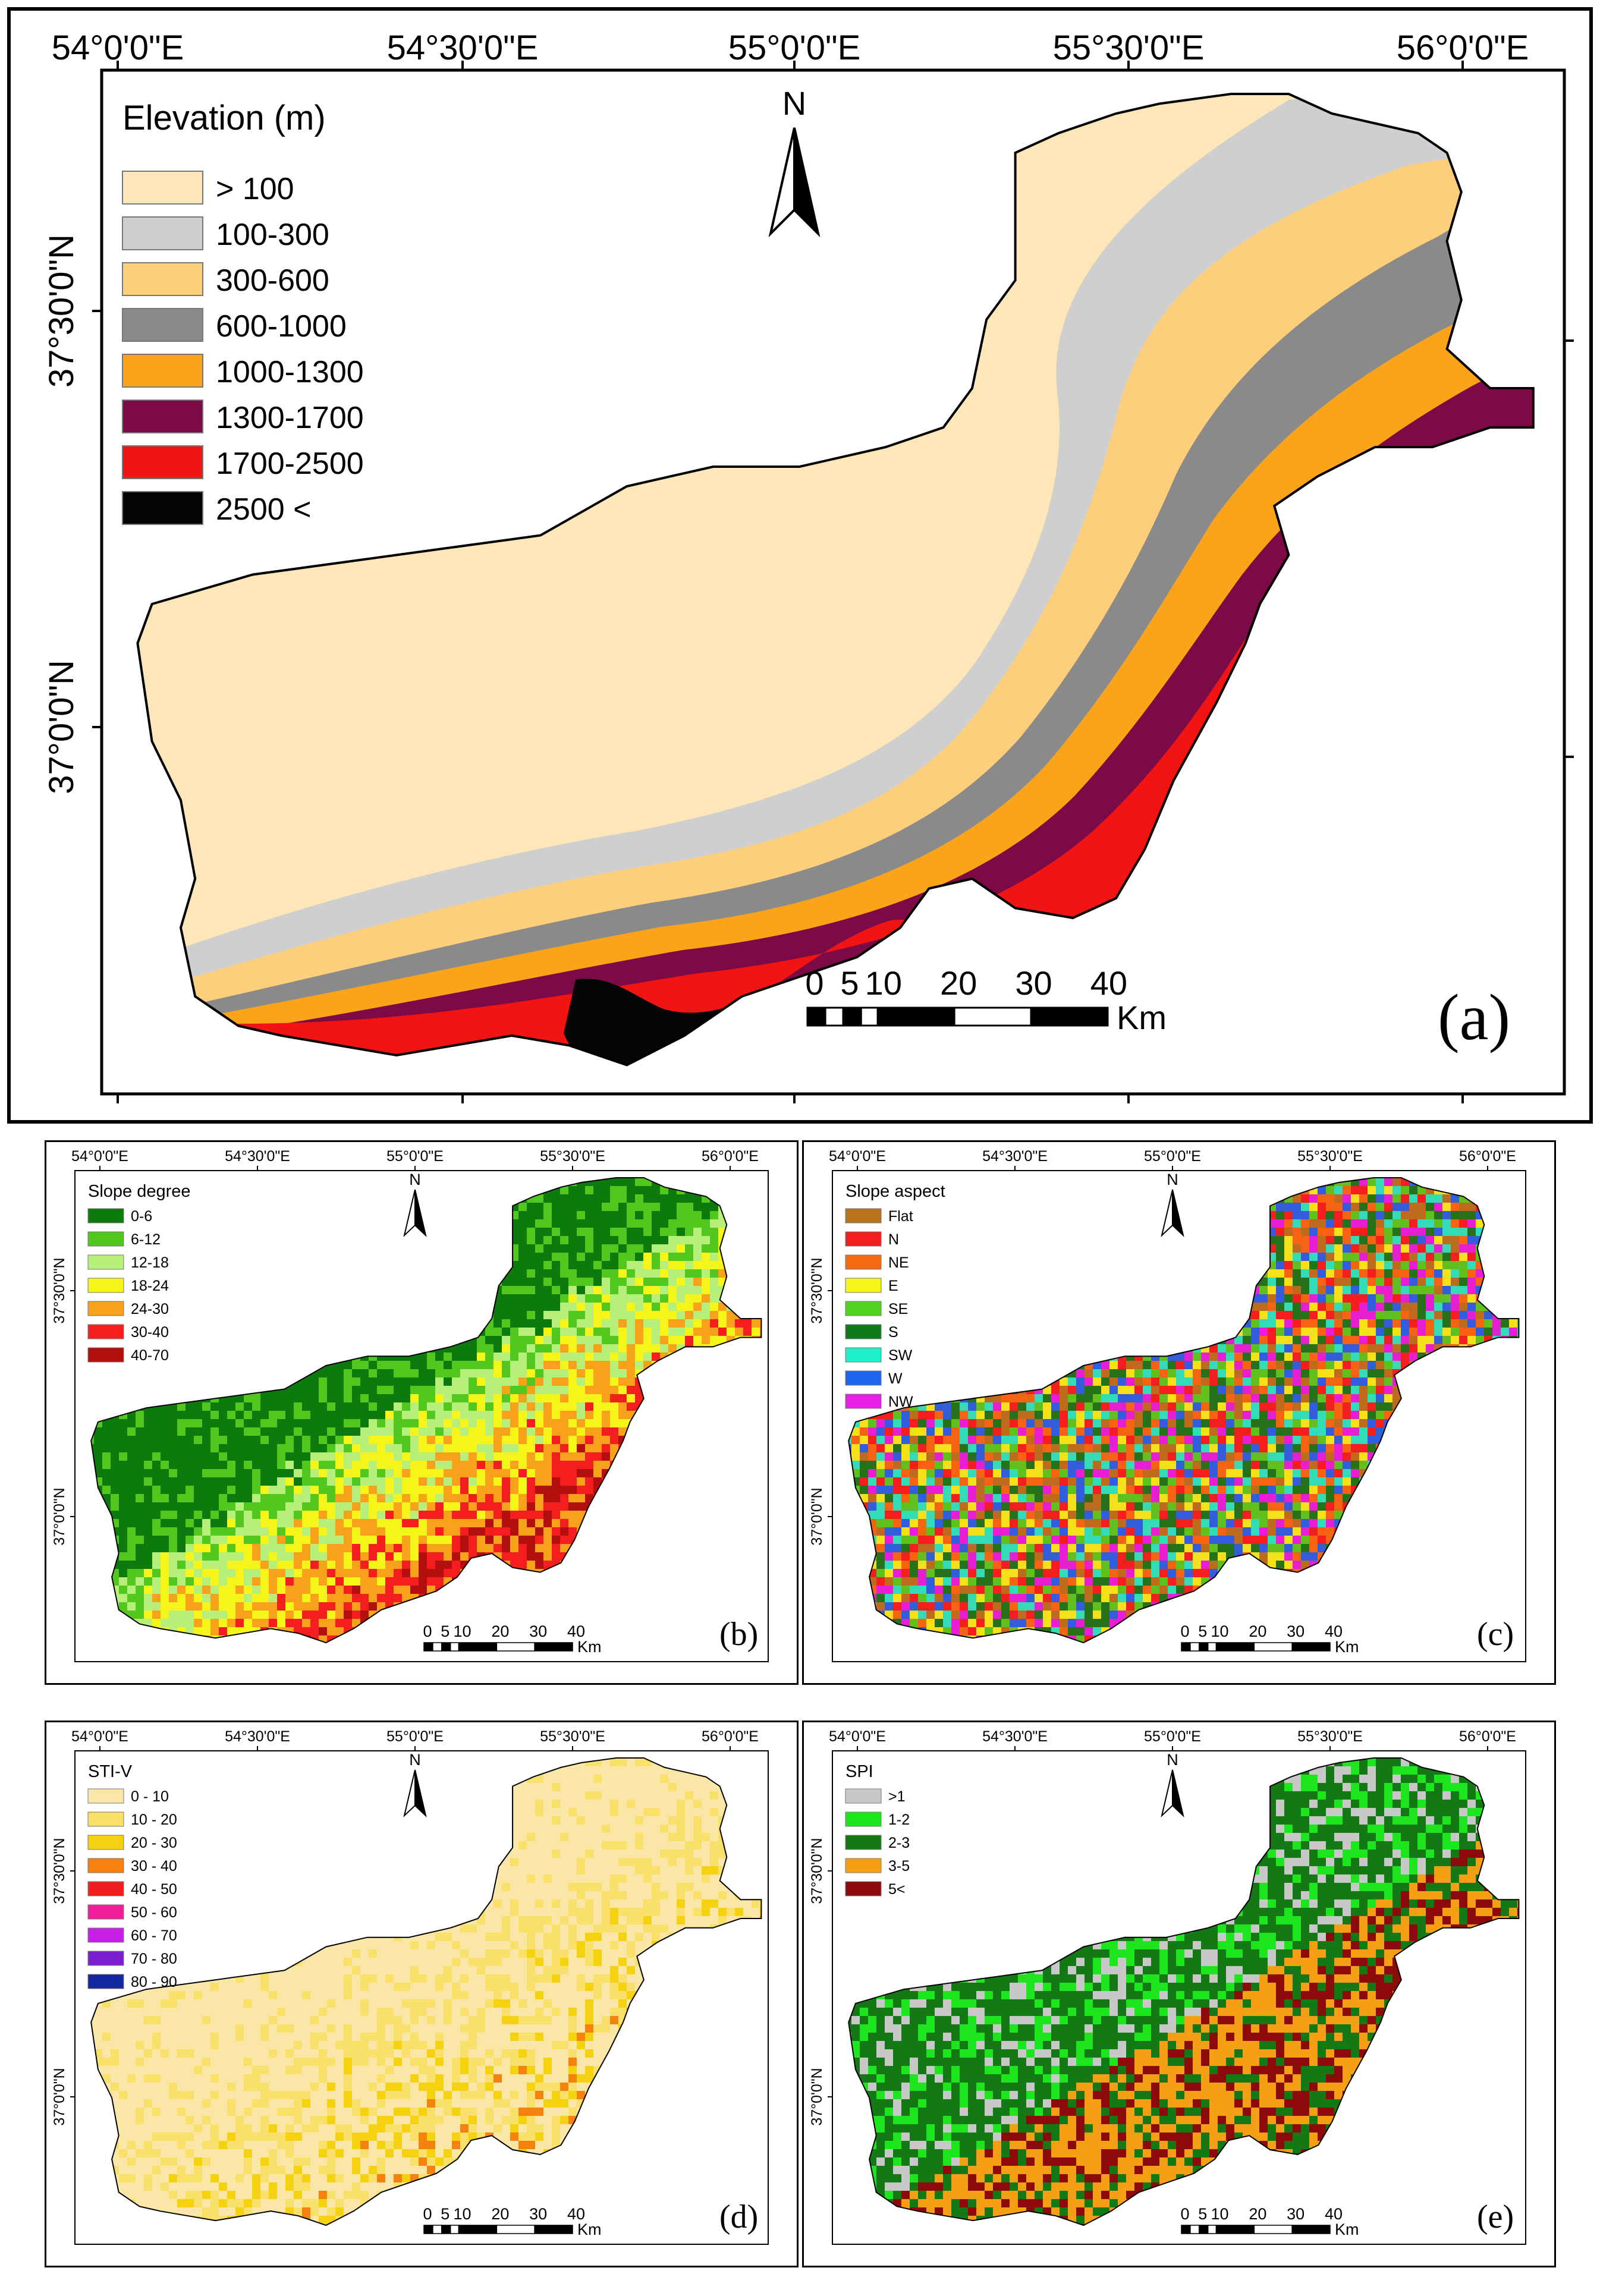 The height and width of the screenshot is (2296, 1600). Describe the element at coordinates (150, 1332) in the screenshot. I see `legend-label-5: 30-40` at that location.